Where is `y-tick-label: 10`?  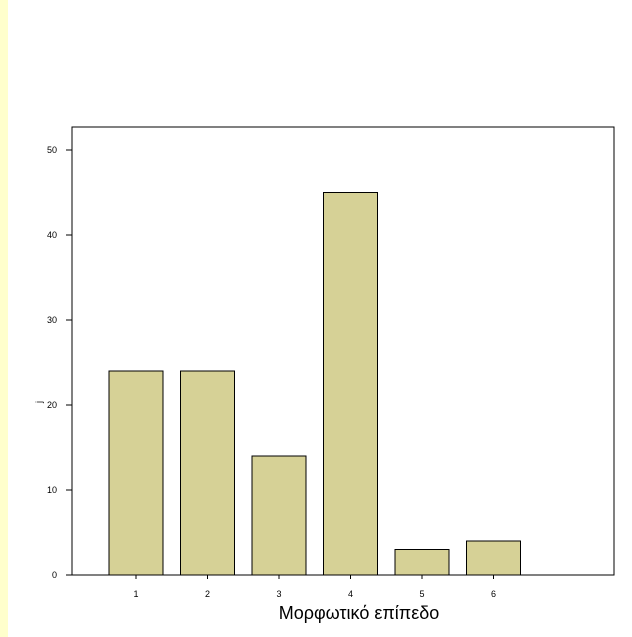 y-tick-label: 10 is located at coordinates (52, 490).